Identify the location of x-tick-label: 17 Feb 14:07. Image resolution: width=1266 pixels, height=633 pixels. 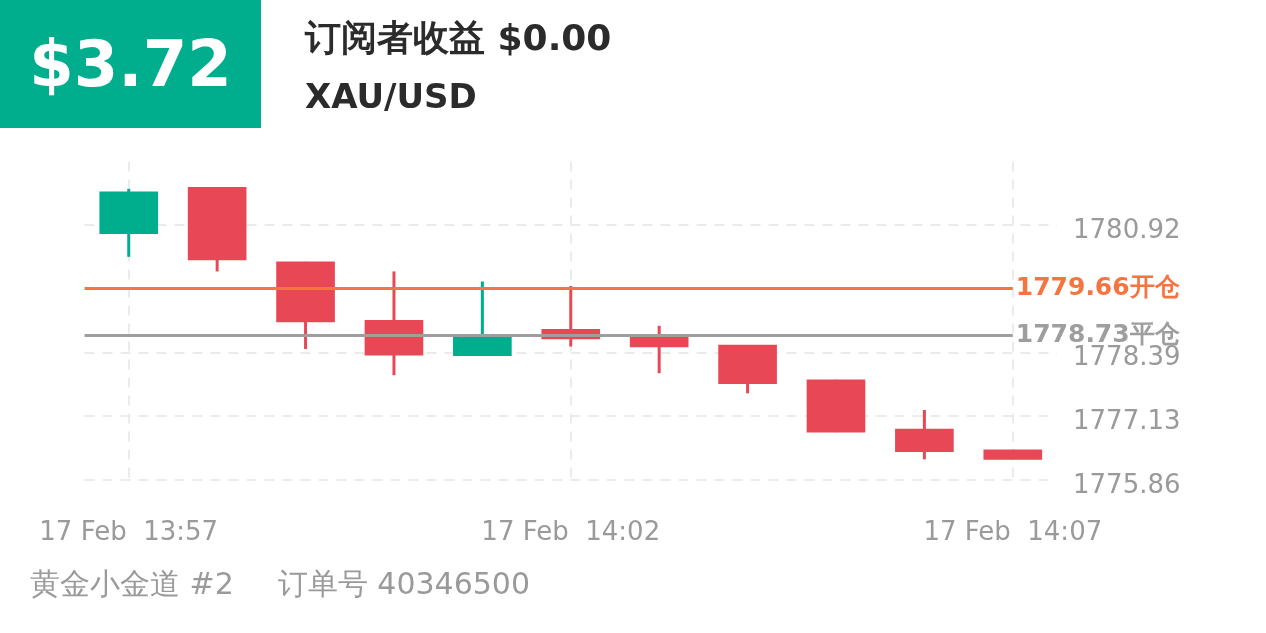
(1013, 531).